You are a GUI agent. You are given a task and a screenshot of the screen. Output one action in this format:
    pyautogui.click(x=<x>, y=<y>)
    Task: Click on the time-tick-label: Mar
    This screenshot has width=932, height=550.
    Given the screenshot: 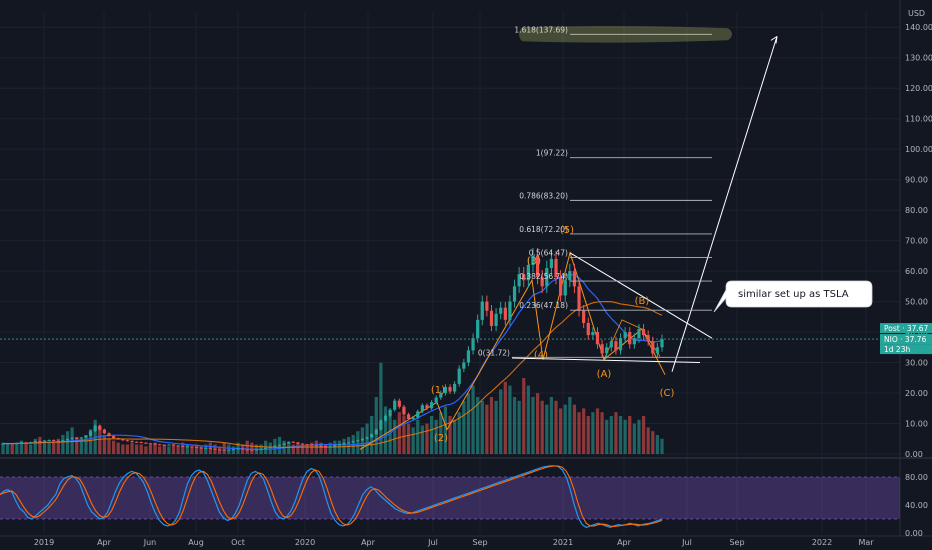 What is the action you would take?
    pyautogui.click(x=866, y=542)
    